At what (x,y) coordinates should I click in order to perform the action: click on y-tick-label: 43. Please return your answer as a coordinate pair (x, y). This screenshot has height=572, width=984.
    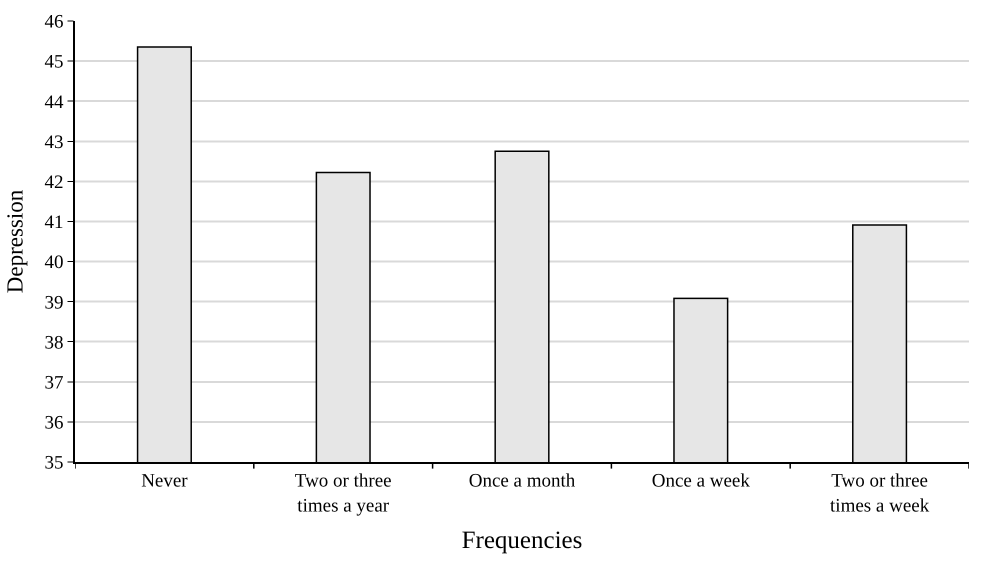
    Looking at the image, I should click on (54, 142).